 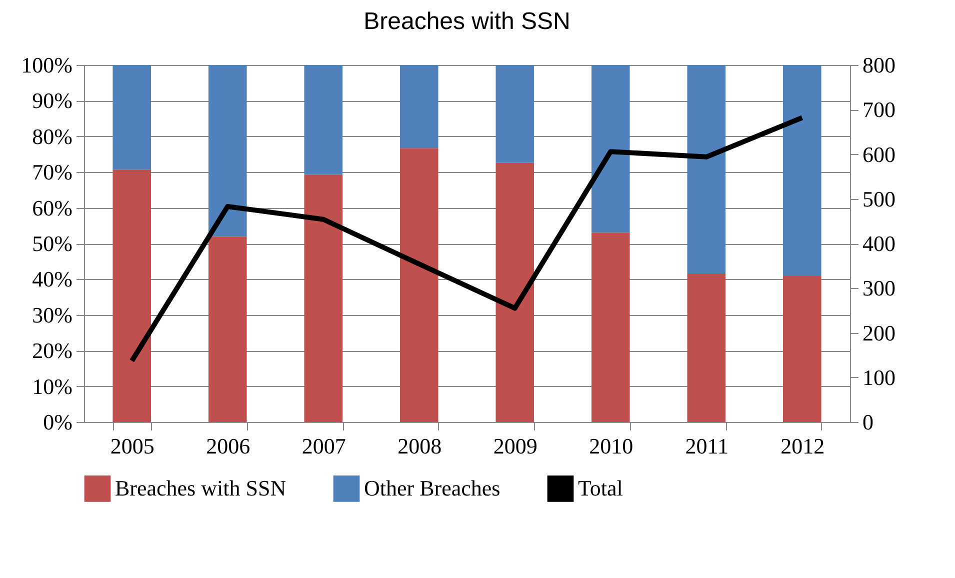 I want to click on y2-tick-label: 600, so click(x=879, y=154).